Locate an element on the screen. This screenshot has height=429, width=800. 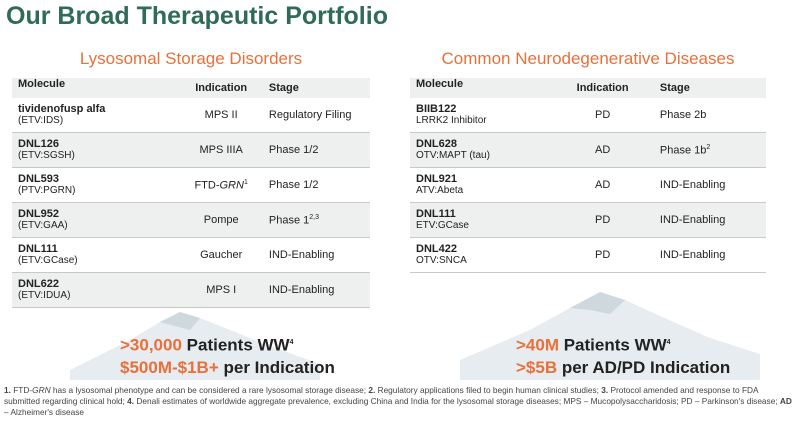
molecule-target: (ETV:IDS) is located at coordinates (41, 120).